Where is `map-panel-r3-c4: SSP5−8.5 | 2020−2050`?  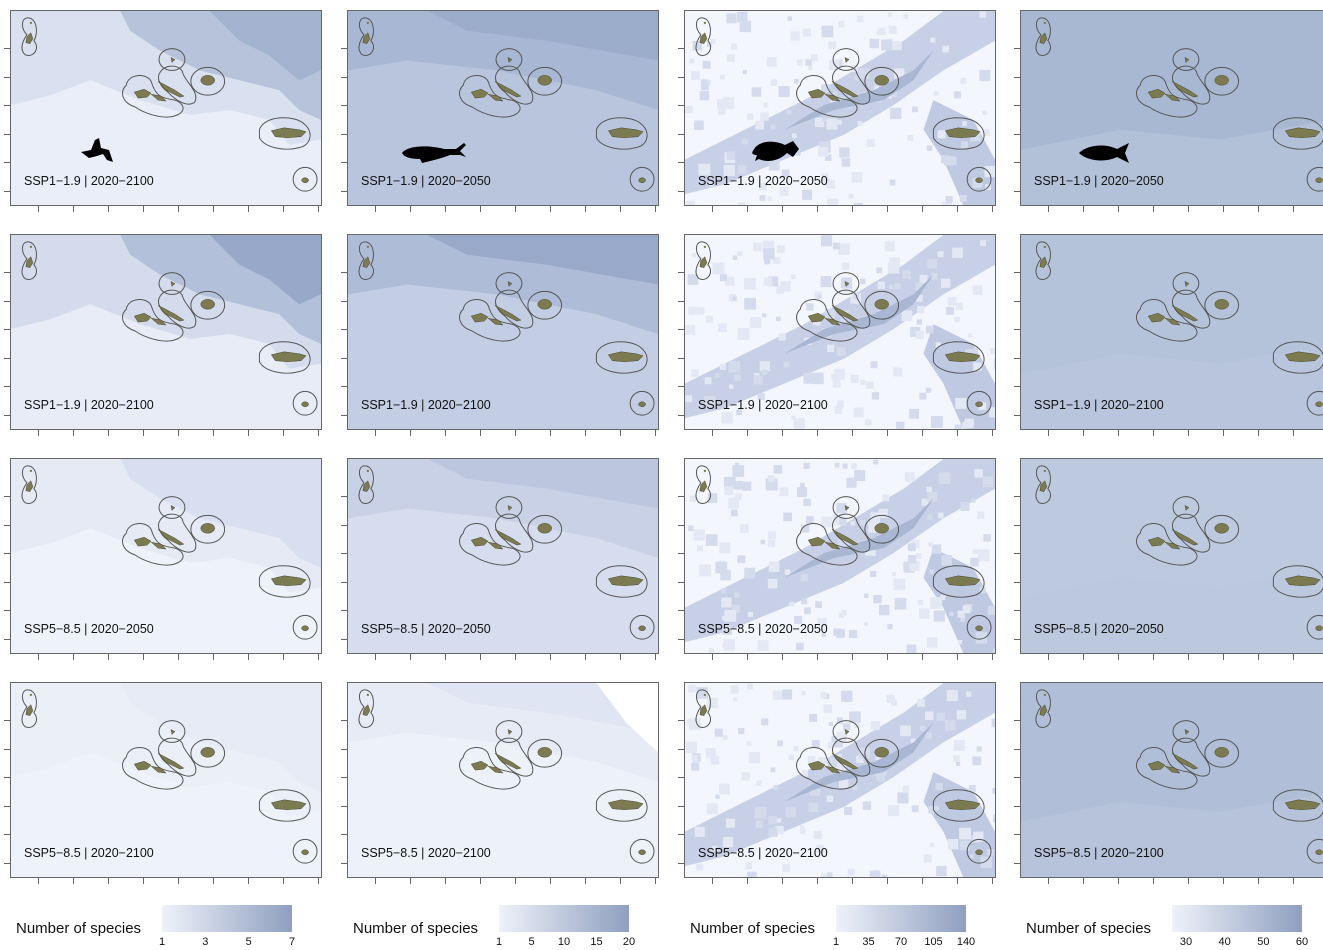
map-panel-r3-c4: SSP5−8.5 | 2020−2050 is located at coordinates (1171, 556).